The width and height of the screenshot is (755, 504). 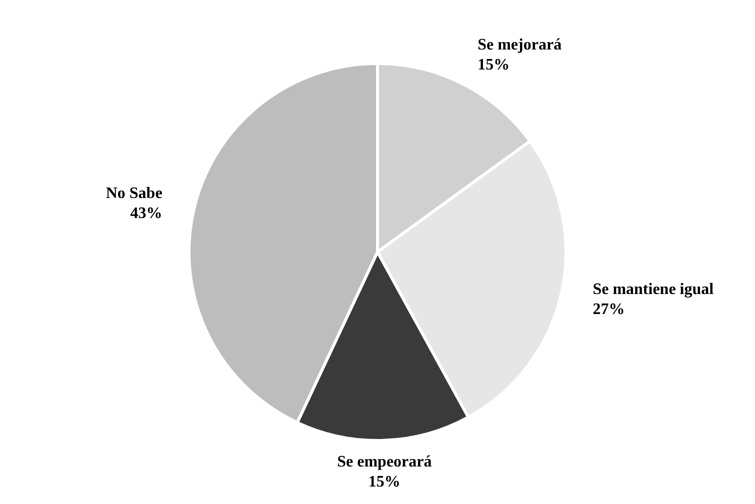 What do you see at coordinates (146, 213) in the screenshot?
I see `data-label: 43%` at bounding box center [146, 213].